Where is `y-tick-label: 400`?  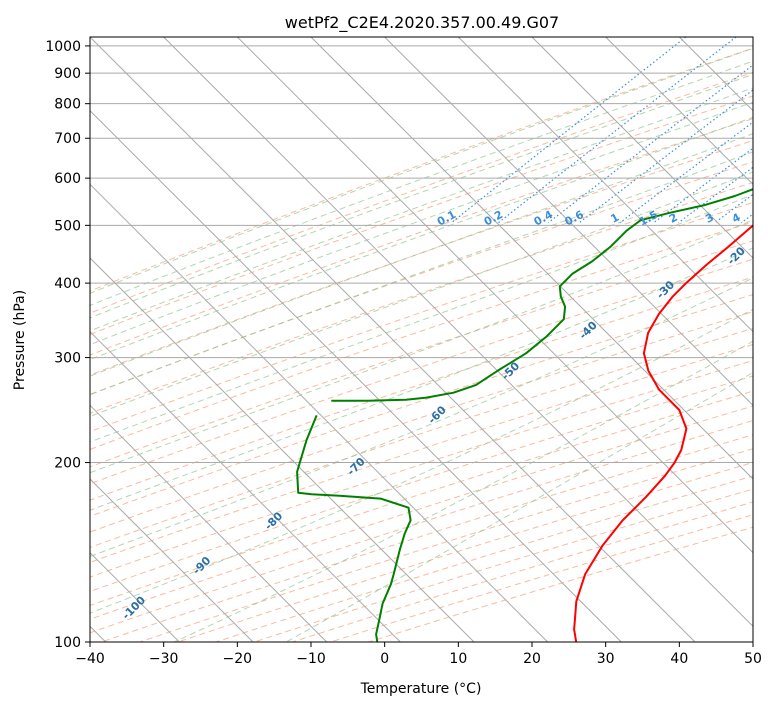
y-tick-label: 400 is located at coordinates (67, 284).